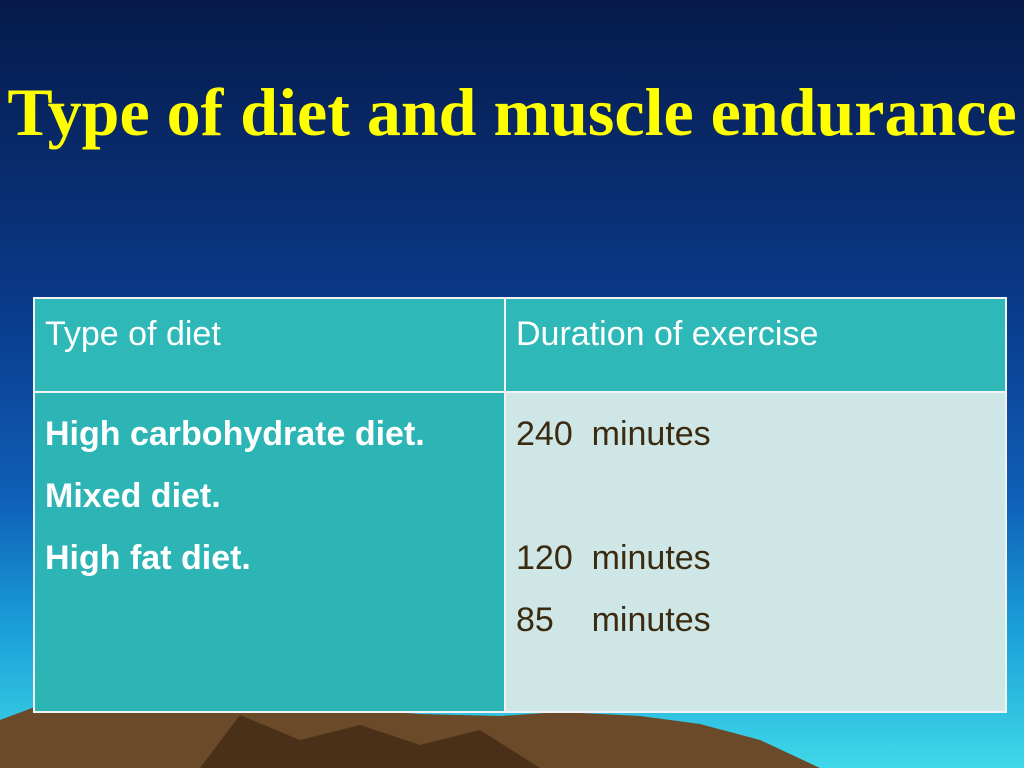  I want to click on diet-type: Mixed diet., so click(133, 496).